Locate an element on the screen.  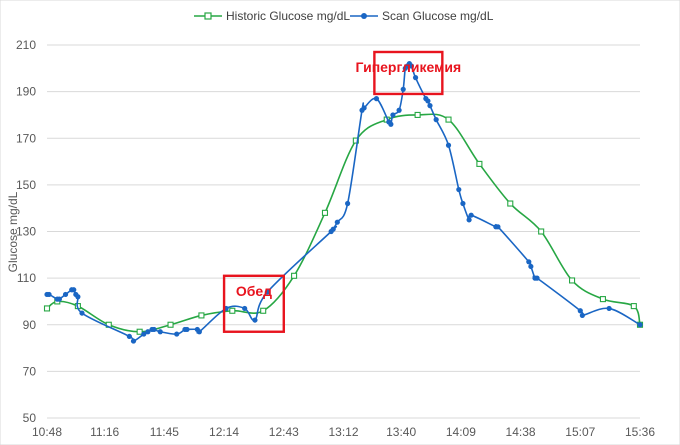
legend-item-scan: Scan Glucose mg/dL is located at coordinates (422, 16).